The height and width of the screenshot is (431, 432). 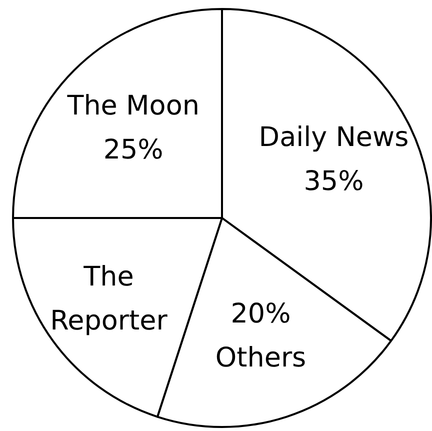 I want to click on data-label: 35%, so click(x=334, y=182).